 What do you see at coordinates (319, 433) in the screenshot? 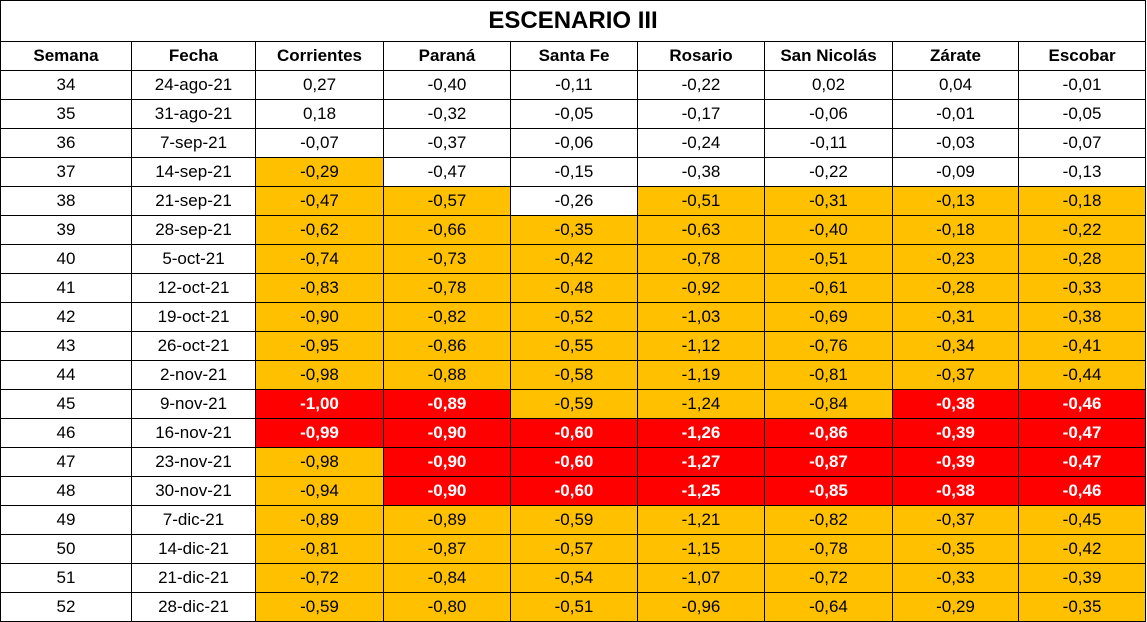
I see `cell-corrientes: -0,99` at bounding box center [319, 433].